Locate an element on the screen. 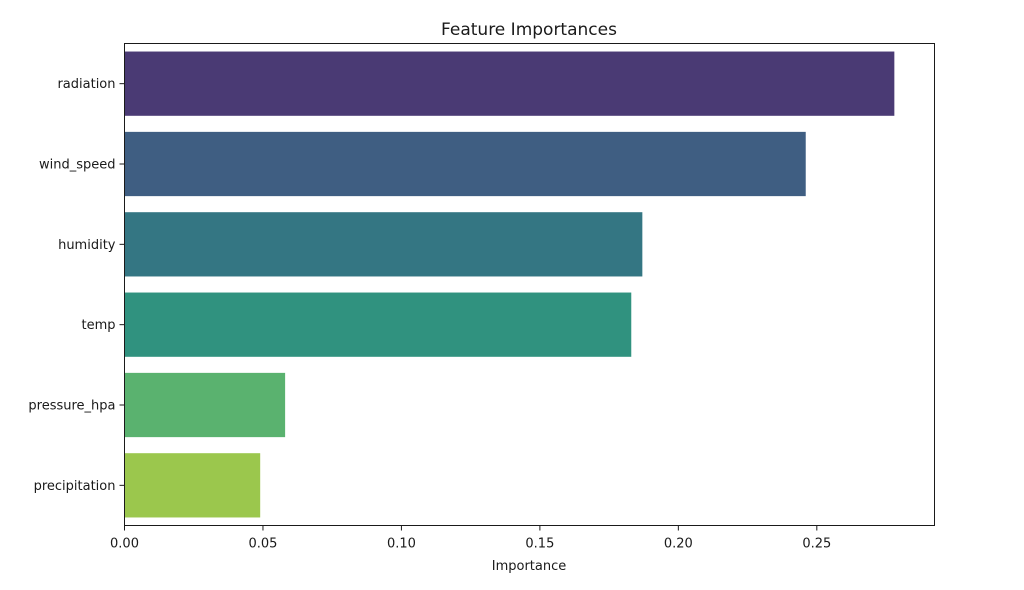 This screenshot has width=1024, height=590. y-tick-label: precipitation is located at coordinates (75, 486).